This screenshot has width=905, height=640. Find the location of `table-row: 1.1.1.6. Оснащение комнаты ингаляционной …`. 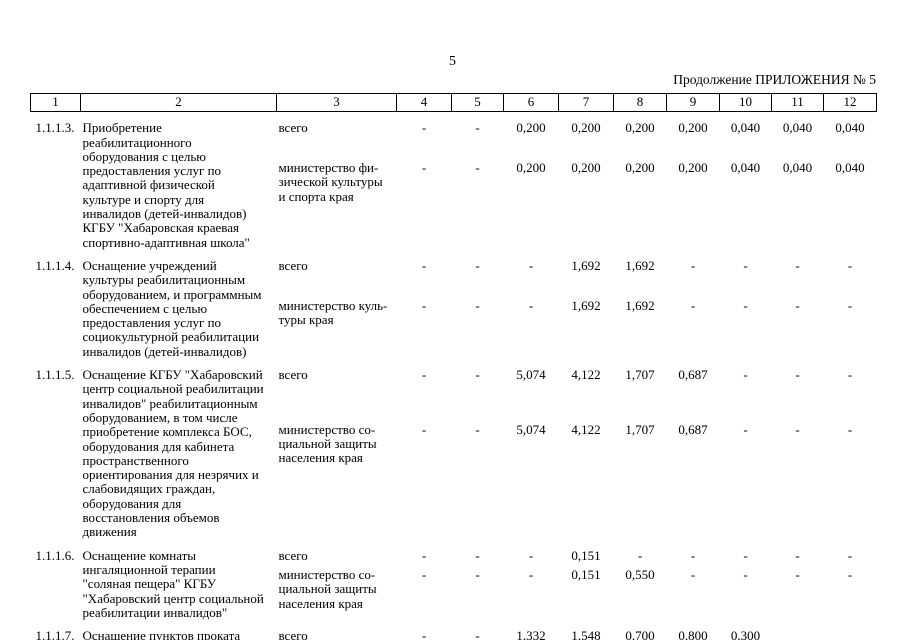

table-row: 1.1.1.6. Оснащение комнаты ингаляционной … is located at coordinates (454, 580).